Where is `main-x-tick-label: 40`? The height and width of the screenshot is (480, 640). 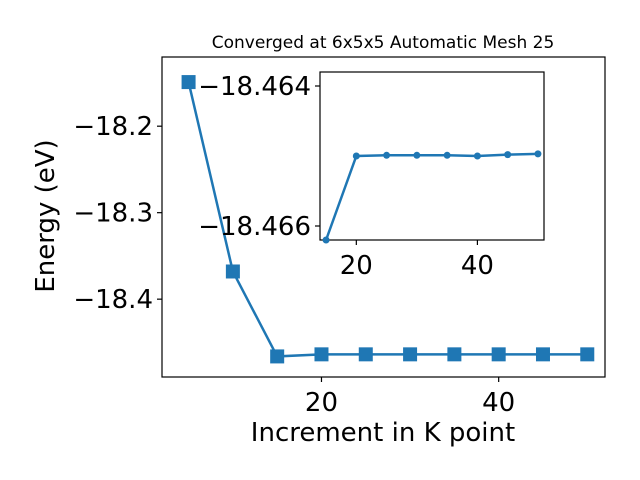
main-x-tick-label: 40 is located at coordinates (498, 403).